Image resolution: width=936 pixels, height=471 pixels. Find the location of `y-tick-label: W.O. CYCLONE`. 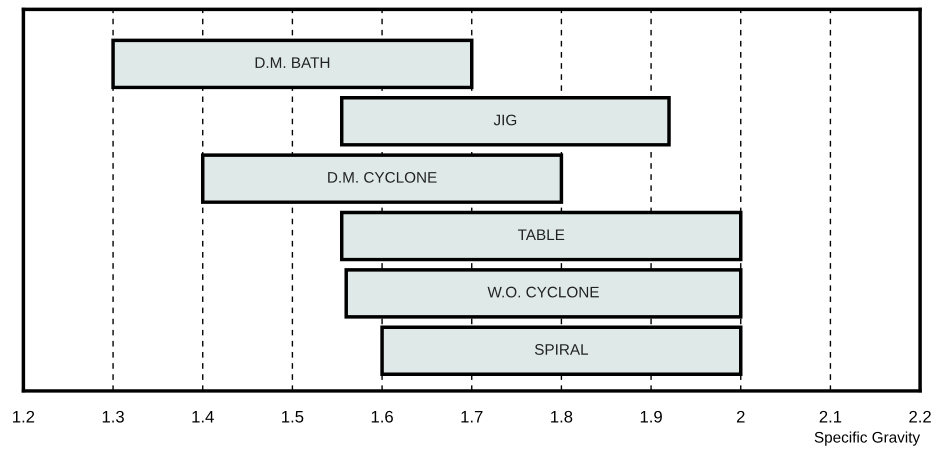

y-tick-label: W.O. CYCLONE is located at coordinates (543, 292).